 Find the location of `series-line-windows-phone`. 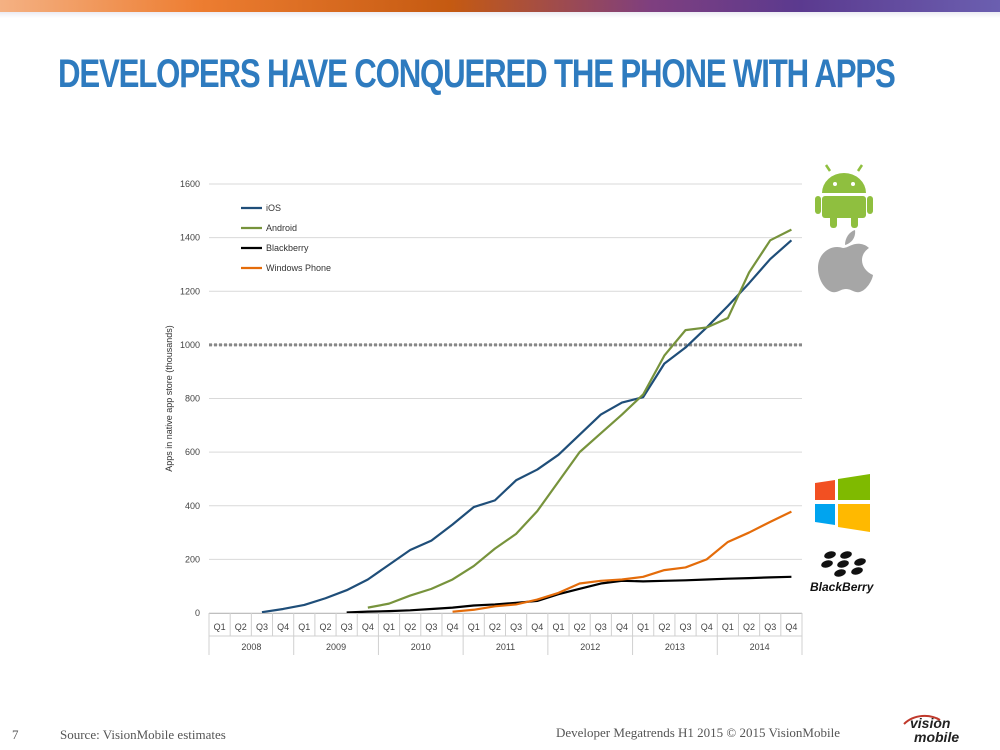

series-line-windows-phone is located at coordinates (622, 561).